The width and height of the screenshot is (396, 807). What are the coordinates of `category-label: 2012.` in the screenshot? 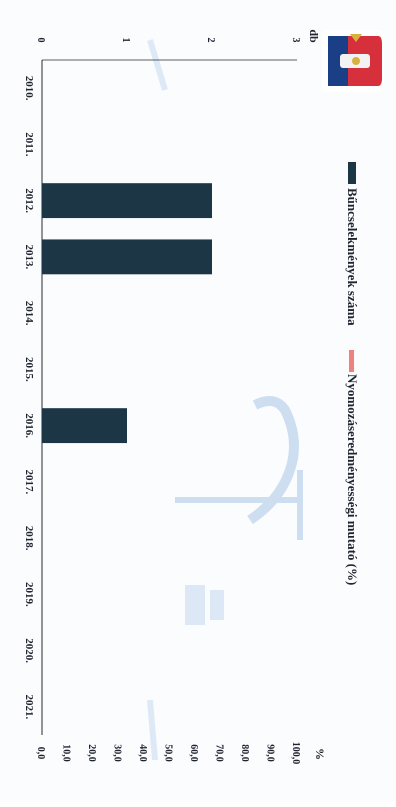 It's located at (29, 200).